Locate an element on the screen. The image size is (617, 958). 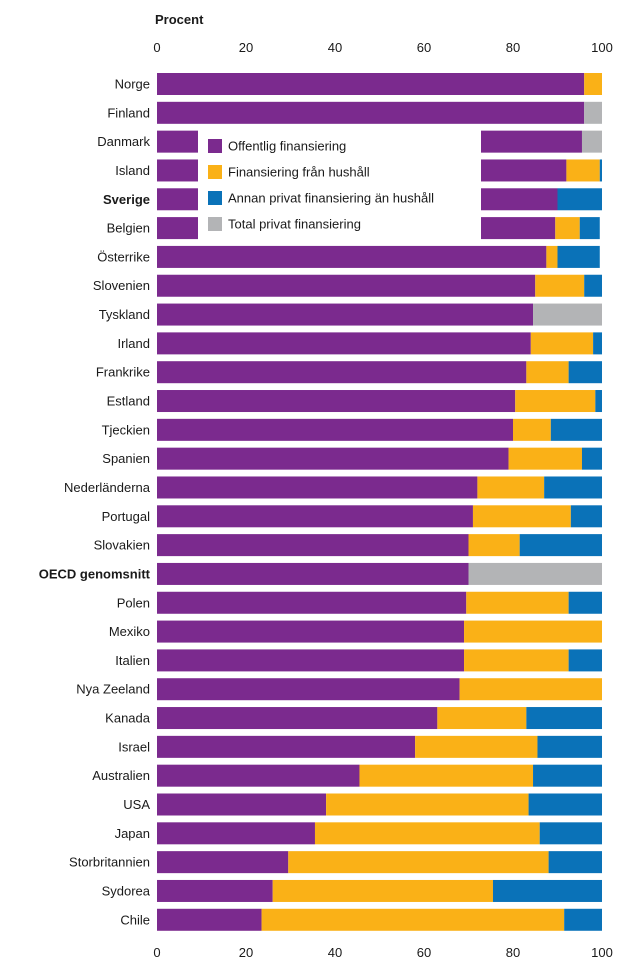
legend-label: Finansiering från hushåll is located at coordinates (299, 172).